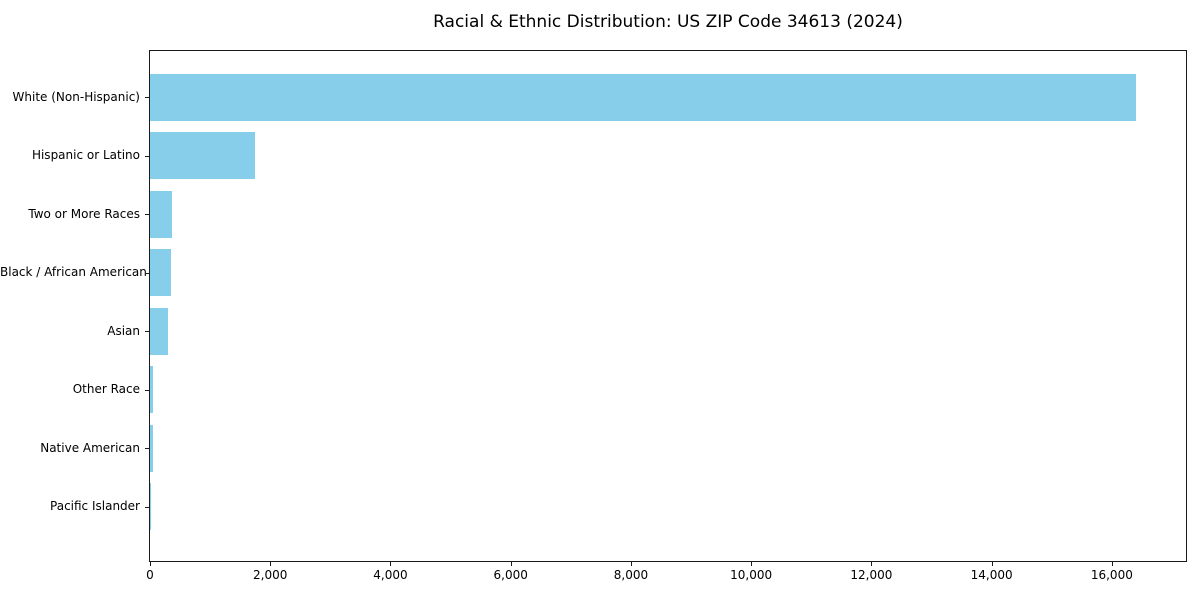  Describe the element at coordinates (84, 213) in the screenshot. I see `y-axis-label: Two or More Races` at that location.